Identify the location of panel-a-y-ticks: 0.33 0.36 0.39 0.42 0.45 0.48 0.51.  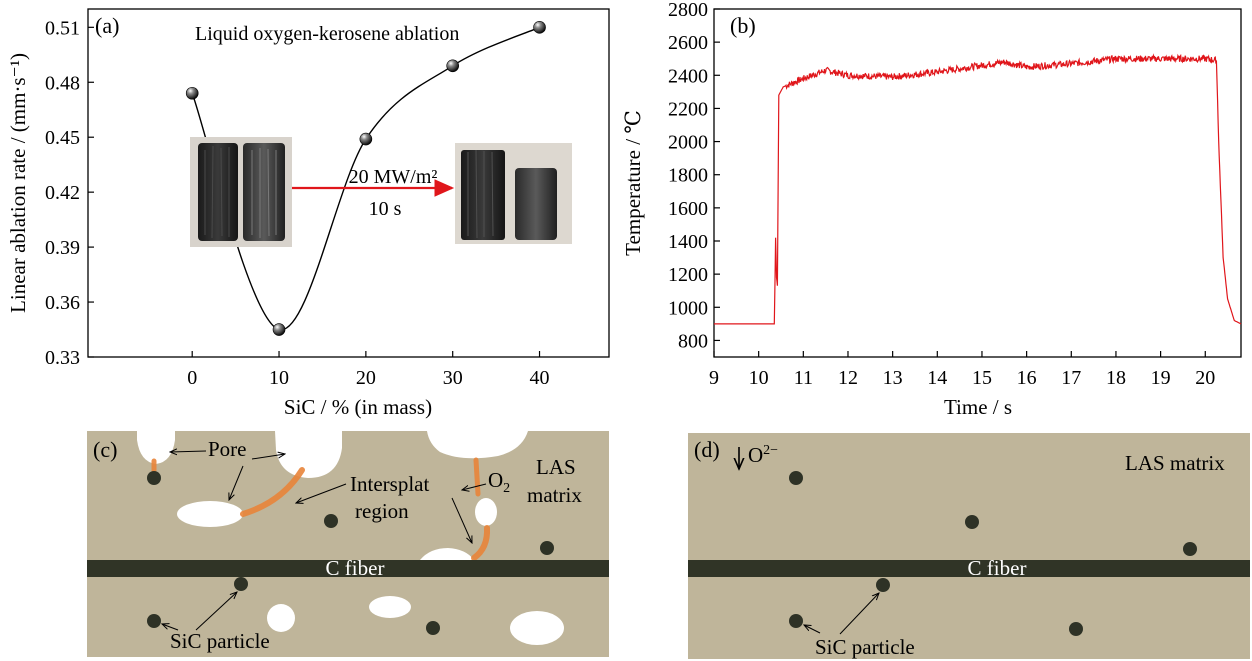
(69, 193).